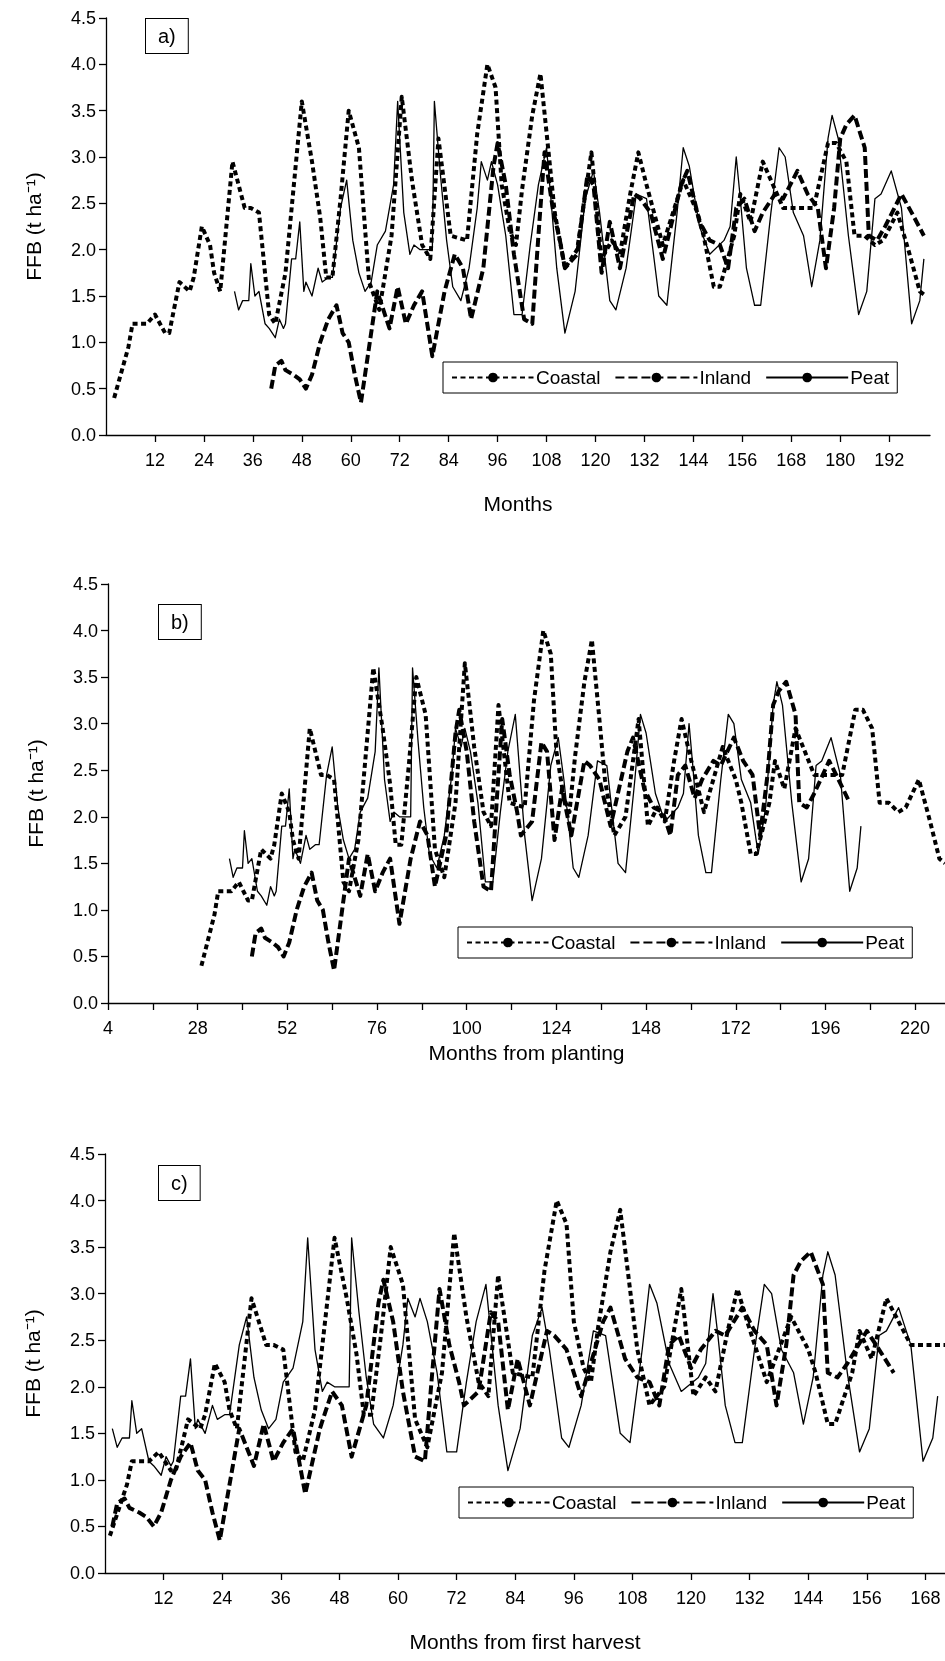 The height and width of the screenshot is (1661, 945). I want to click on x-tick-label: 4, so click(108, 1028).